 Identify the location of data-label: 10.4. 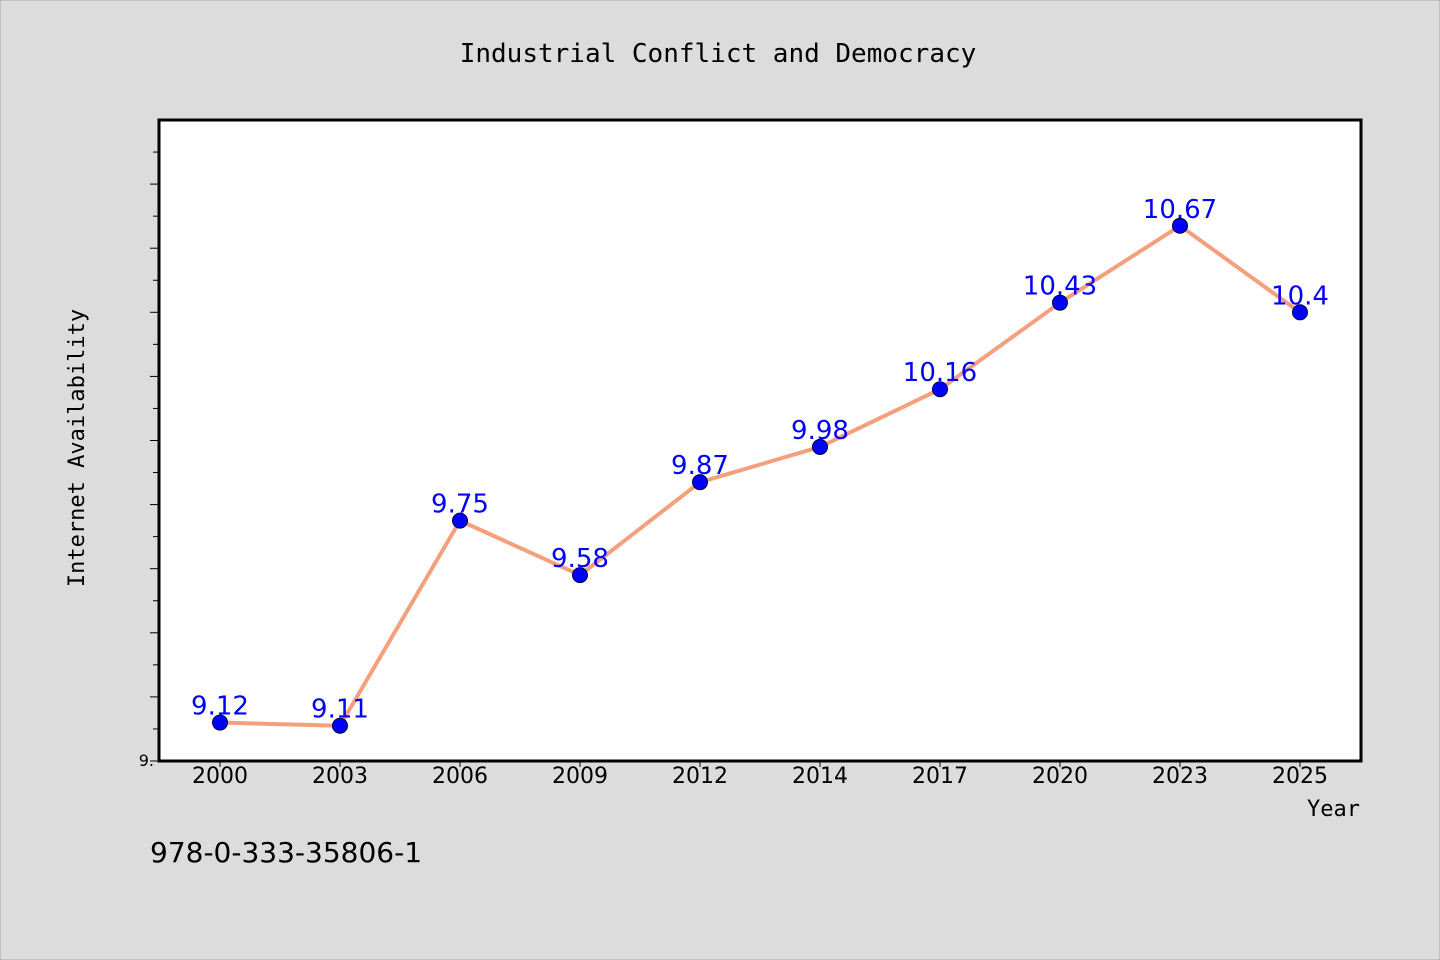
(1300, 296).